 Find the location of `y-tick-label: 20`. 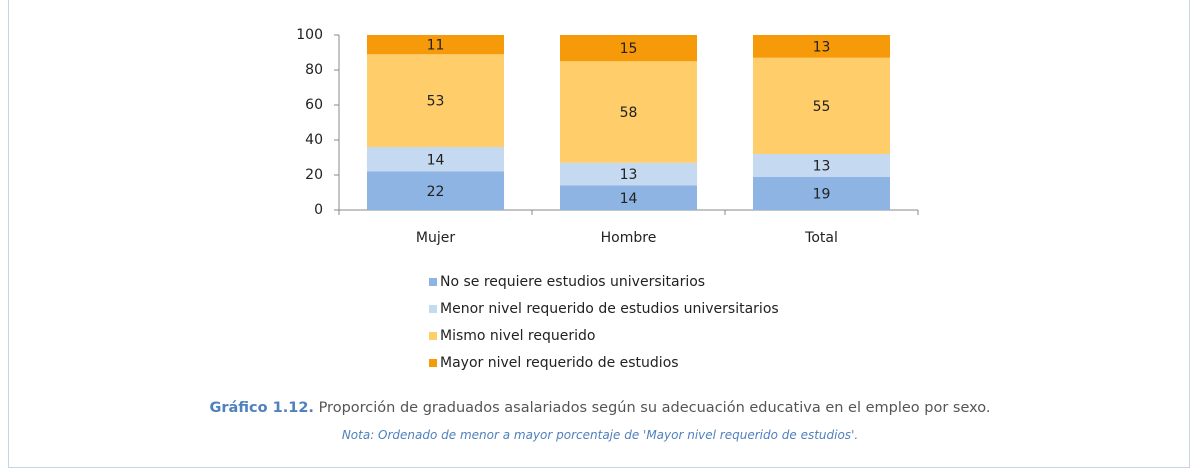

y-tick-label: 20 is located at coordinates (314, 175).